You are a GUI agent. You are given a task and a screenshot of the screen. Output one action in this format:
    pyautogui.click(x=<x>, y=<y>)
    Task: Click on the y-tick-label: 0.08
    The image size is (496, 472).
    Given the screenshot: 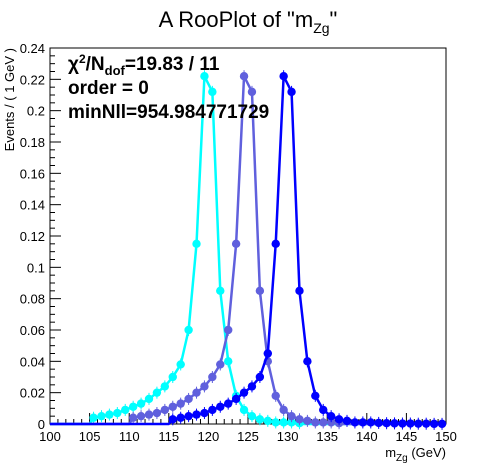 What is the action you would take?
    pyautogui.click(x=32, y=299)
    